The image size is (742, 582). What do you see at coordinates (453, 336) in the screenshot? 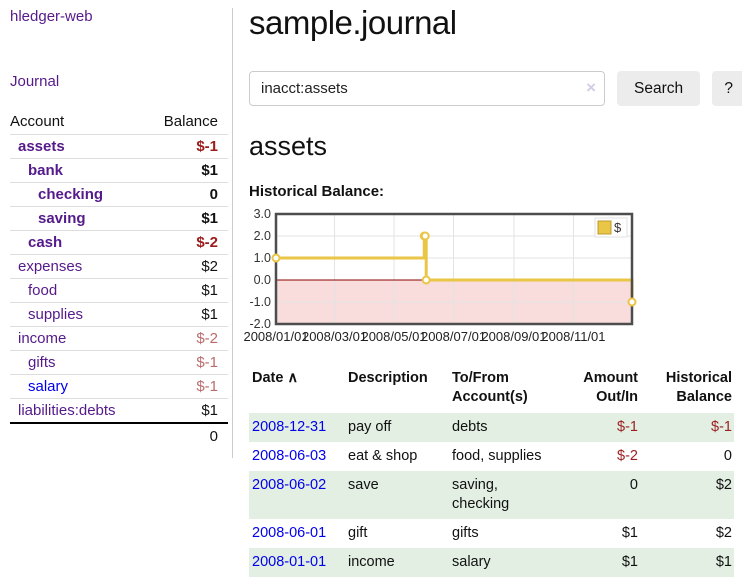
I see `svg-text: 2008/07/01` at bounding box center [453, 336].